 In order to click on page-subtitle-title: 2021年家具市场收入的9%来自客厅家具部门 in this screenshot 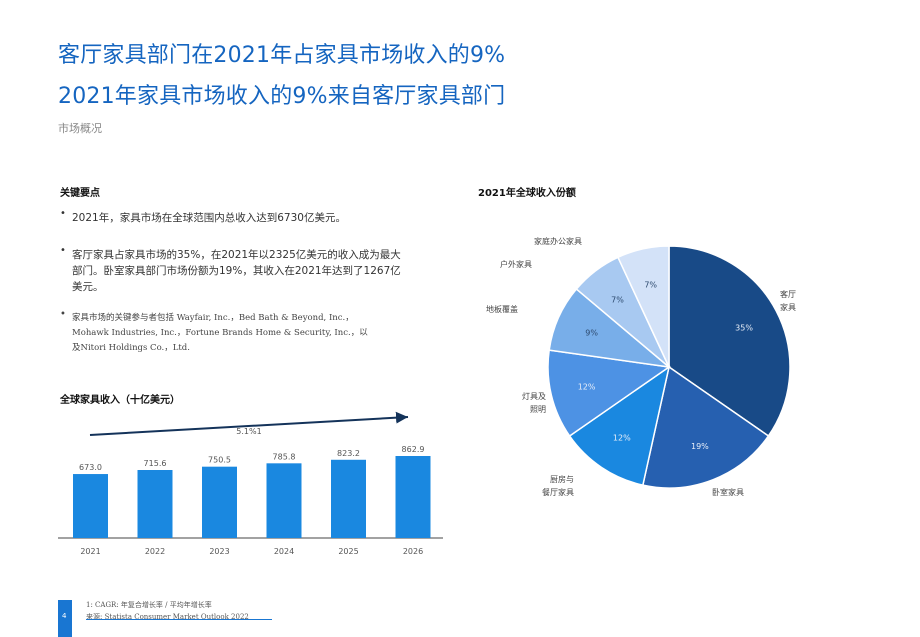, I will do `click(282, 96)`.